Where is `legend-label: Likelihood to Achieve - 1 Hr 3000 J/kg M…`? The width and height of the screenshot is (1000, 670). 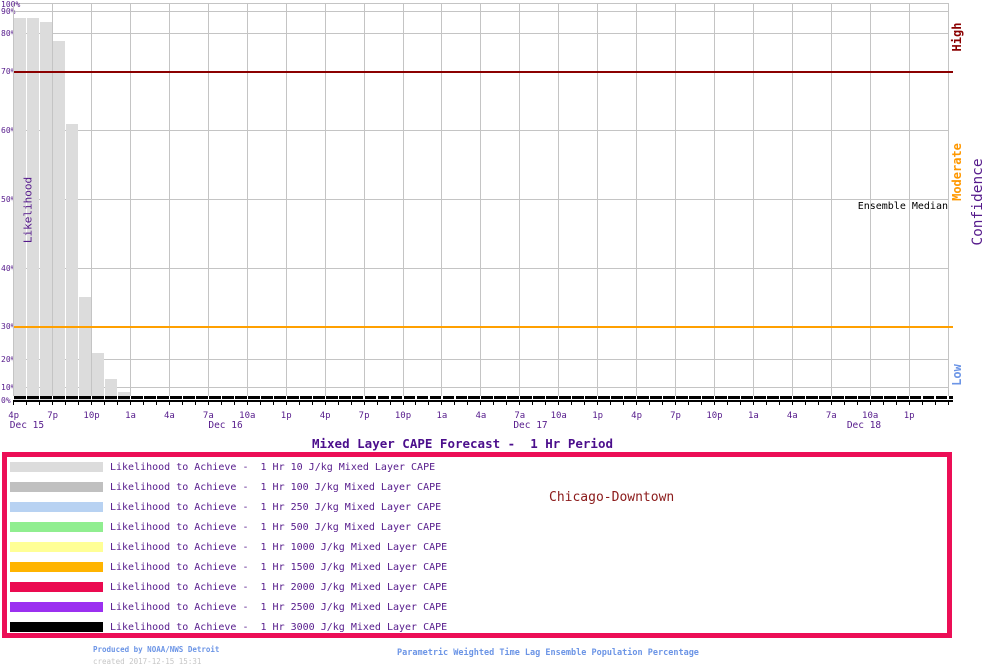 legend-label: Likelihood to Achieve - 1 Hr 3000 J/kg M… is located at coordinates (279, 627).